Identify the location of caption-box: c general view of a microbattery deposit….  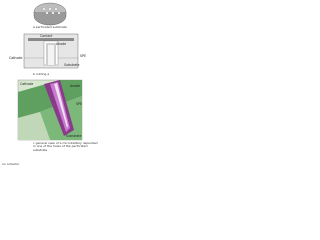
(65, 147).